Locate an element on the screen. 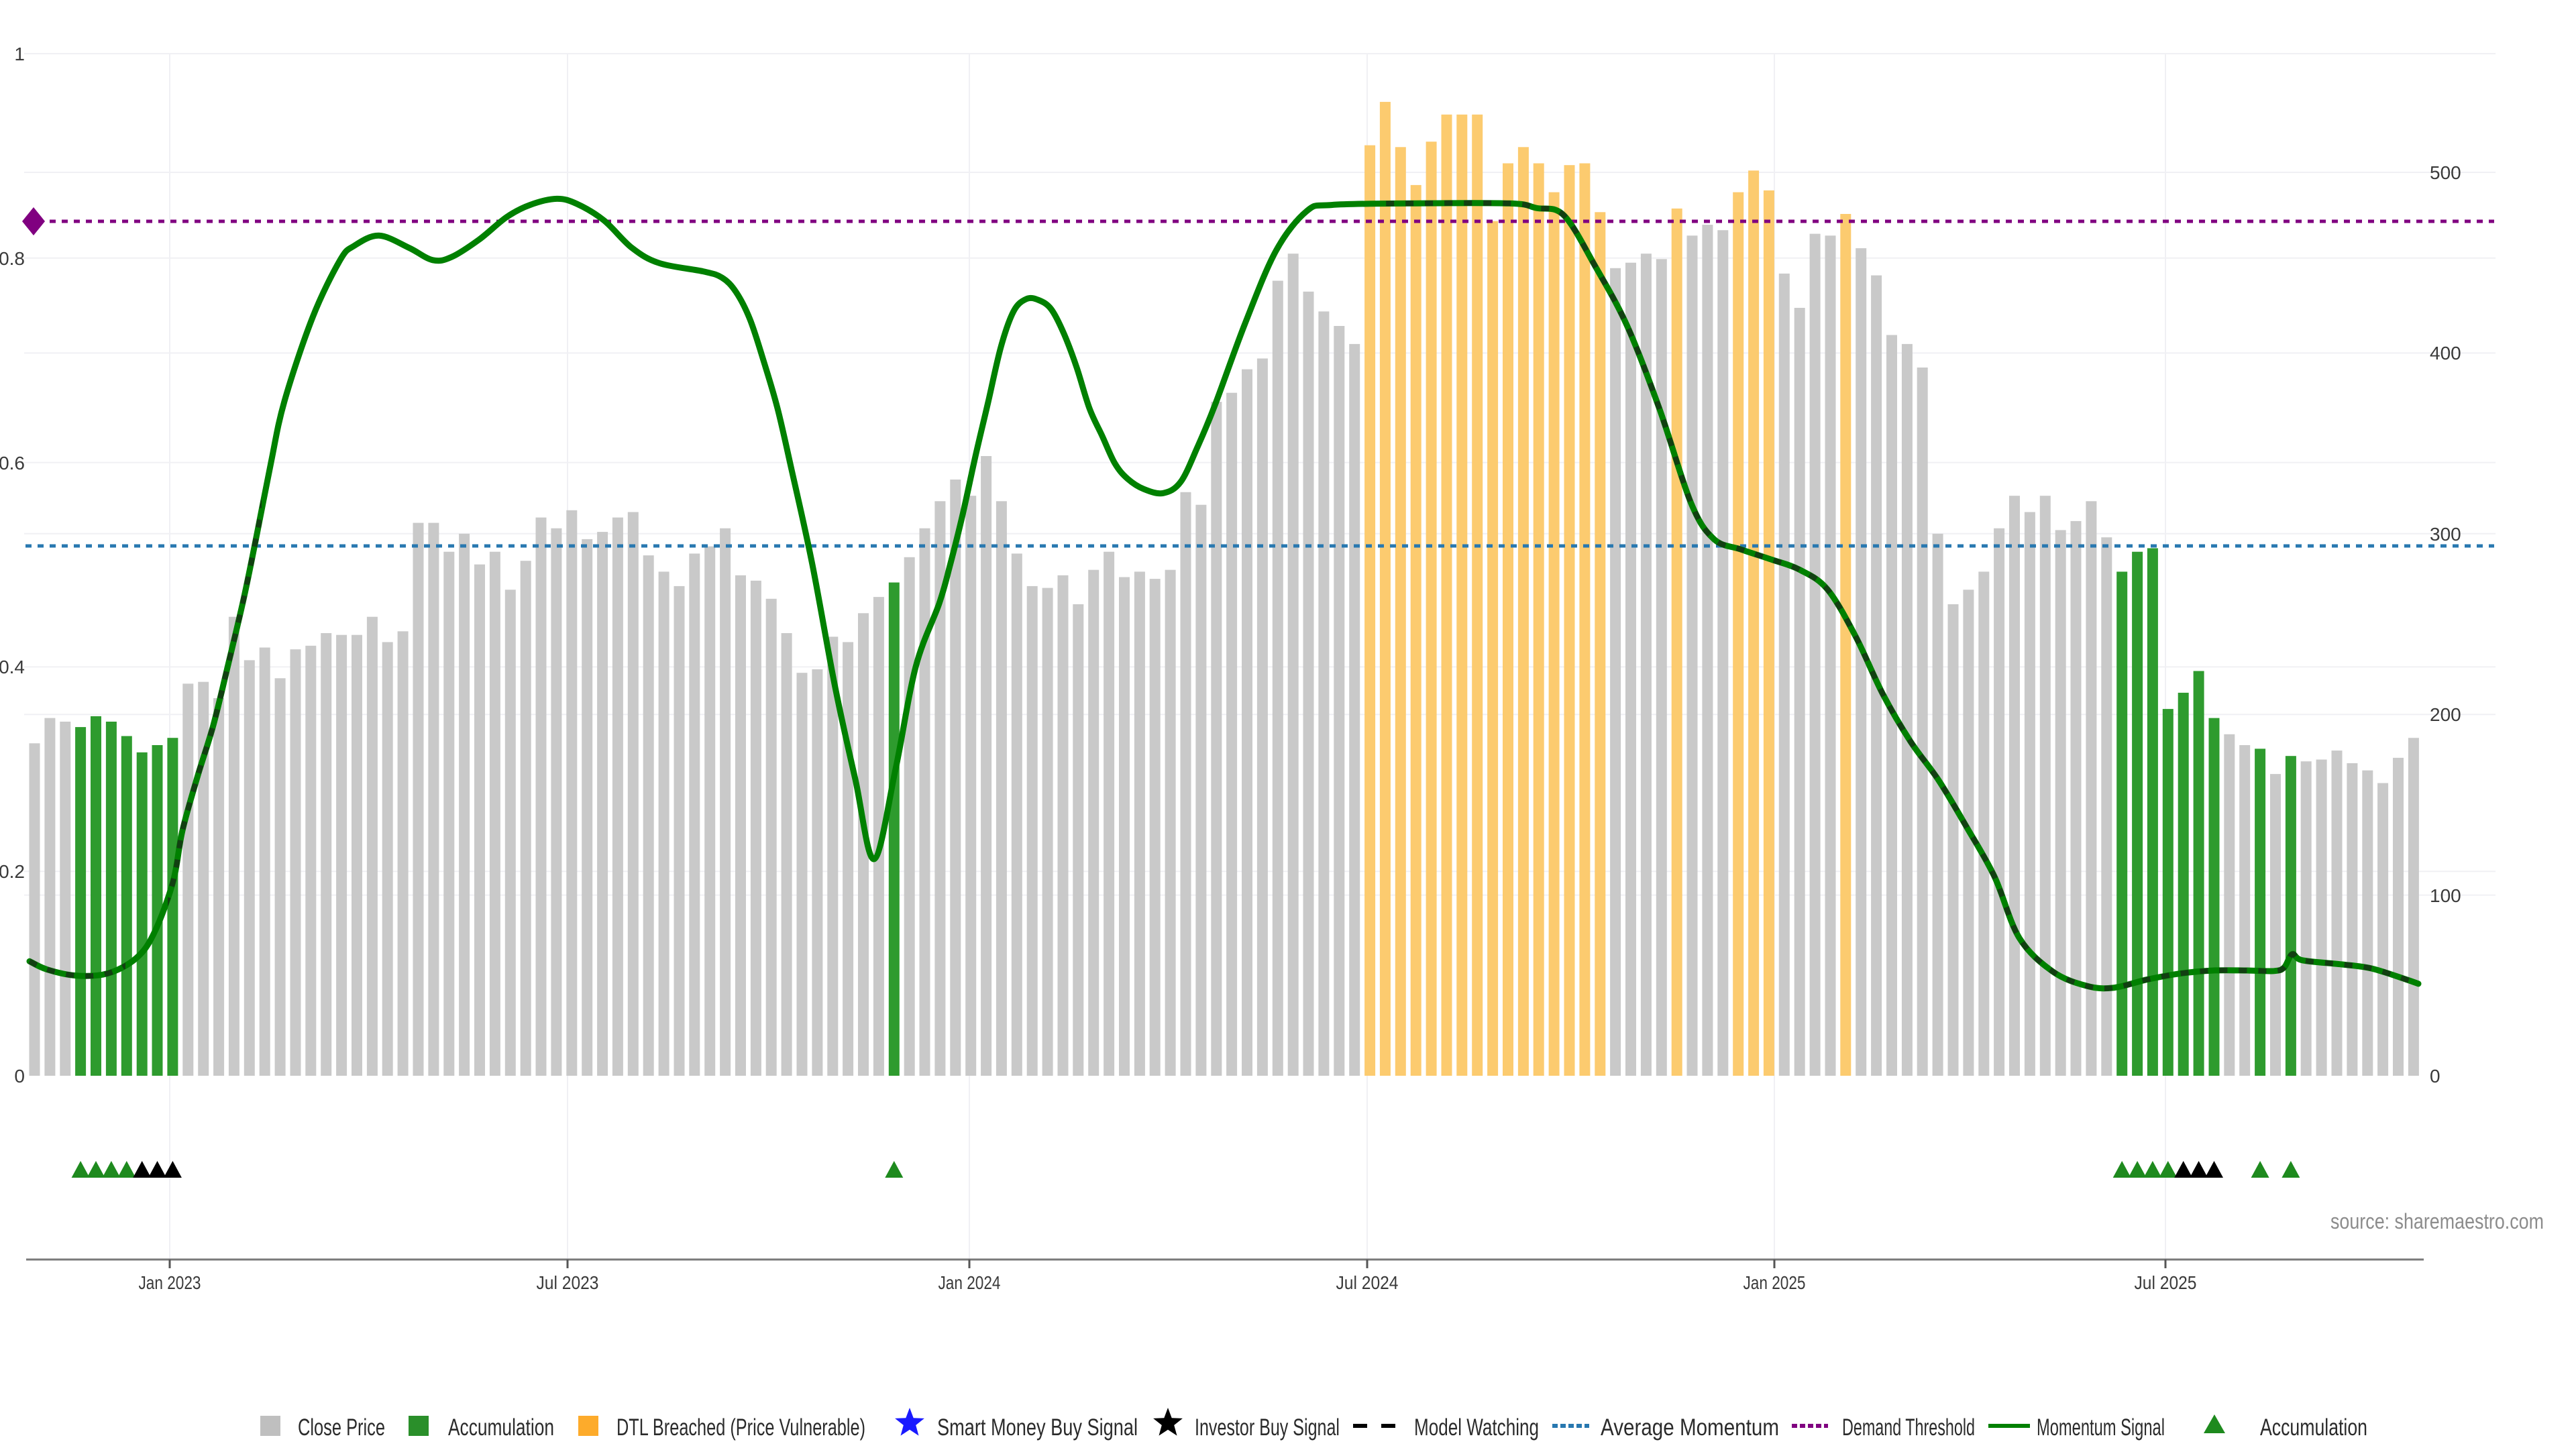 This screenshot has height=1452, width=2576. svg-text: 0.4 is located at coordinates (12, 667).